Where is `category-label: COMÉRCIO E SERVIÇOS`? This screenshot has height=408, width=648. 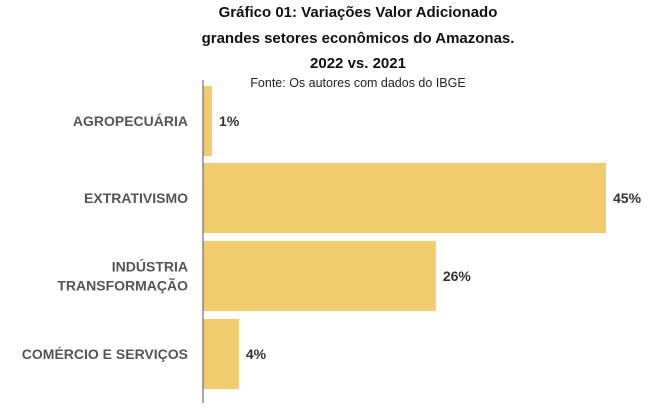
category-label: COMÉRCIO E SERVIÇOS is located at coordinates (105, 354).